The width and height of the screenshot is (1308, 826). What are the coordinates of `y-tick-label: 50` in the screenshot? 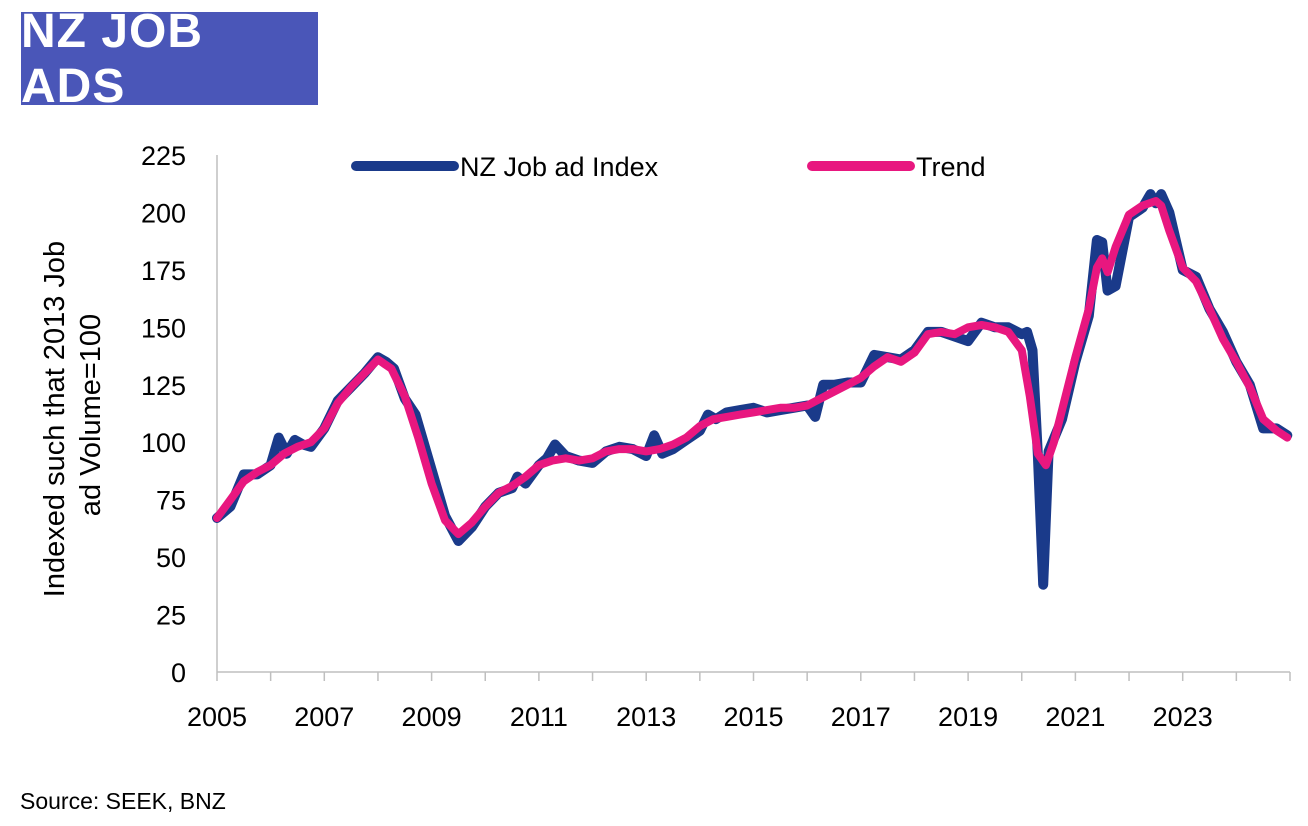 It's located at (171, 558).